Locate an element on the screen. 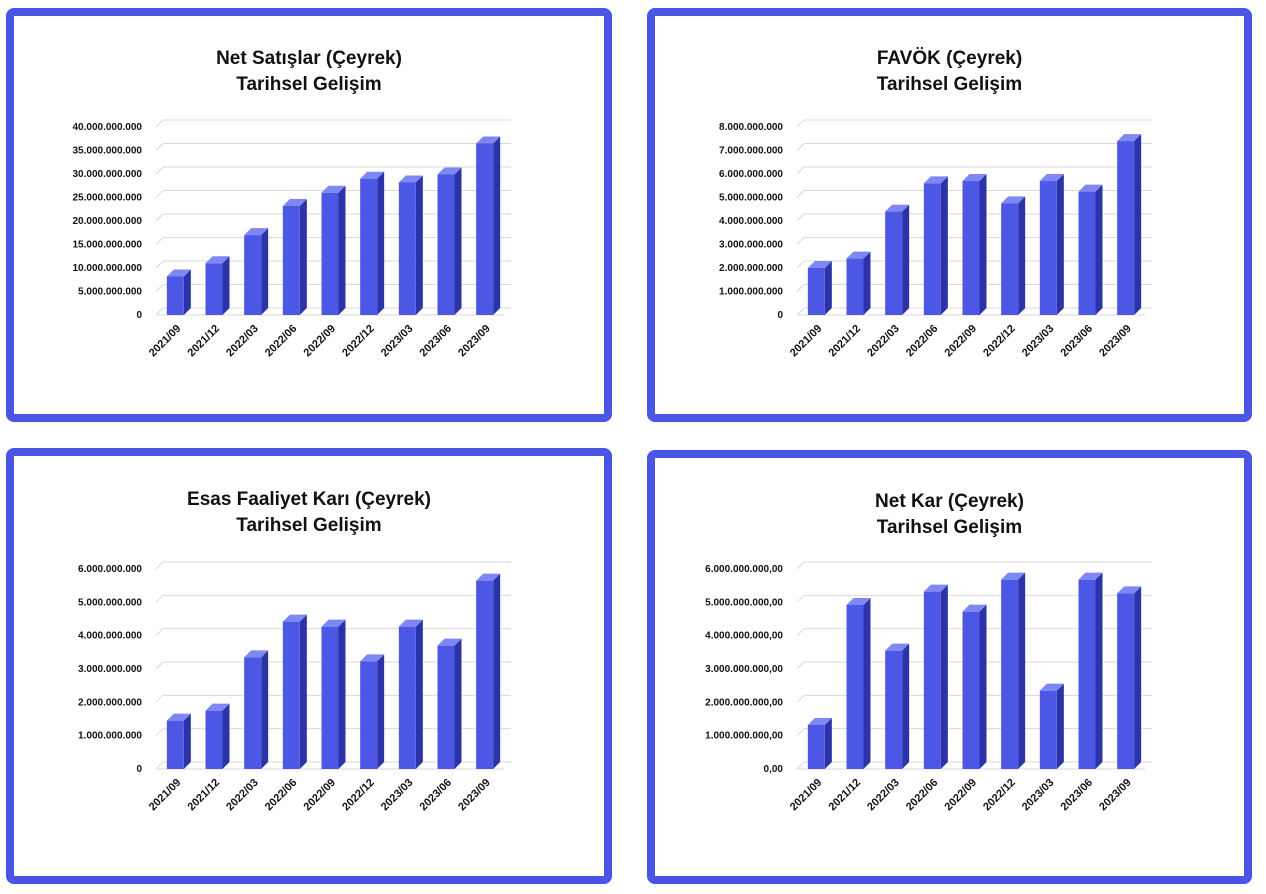 This screenshot has height=894, width=1266. y-tick-label: 1.000.000.000 is located at coordinates (110, 736).